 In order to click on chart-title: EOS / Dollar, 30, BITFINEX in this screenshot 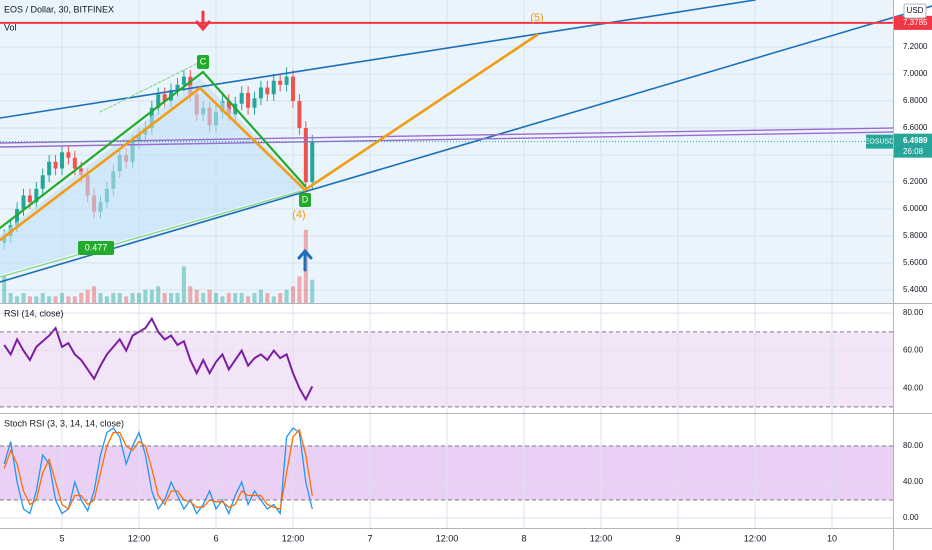, I will do `click(59, 9)`.